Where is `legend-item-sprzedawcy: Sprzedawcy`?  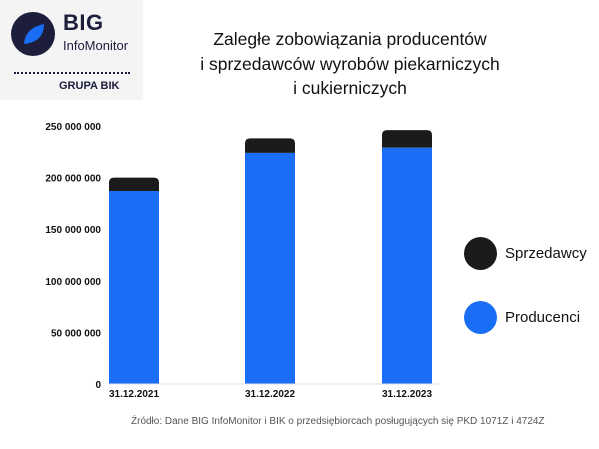
legend-item-sprzedawcy: Sprzedawcy is located at coordinates (525, 253).